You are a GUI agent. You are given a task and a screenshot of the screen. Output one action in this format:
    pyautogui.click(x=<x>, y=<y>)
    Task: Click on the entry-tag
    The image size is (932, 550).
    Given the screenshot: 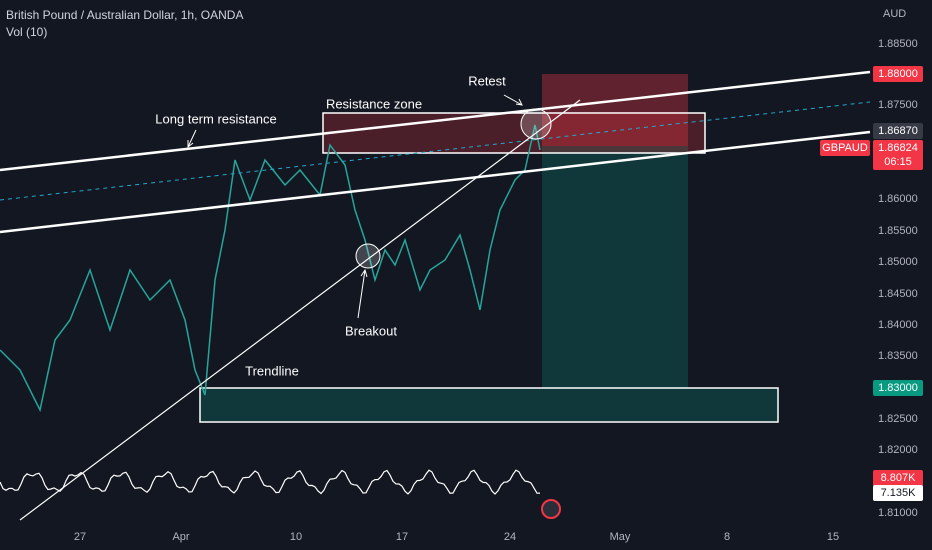 What is the action you would take?
    pyautogui.click(x=898, y=131)
    